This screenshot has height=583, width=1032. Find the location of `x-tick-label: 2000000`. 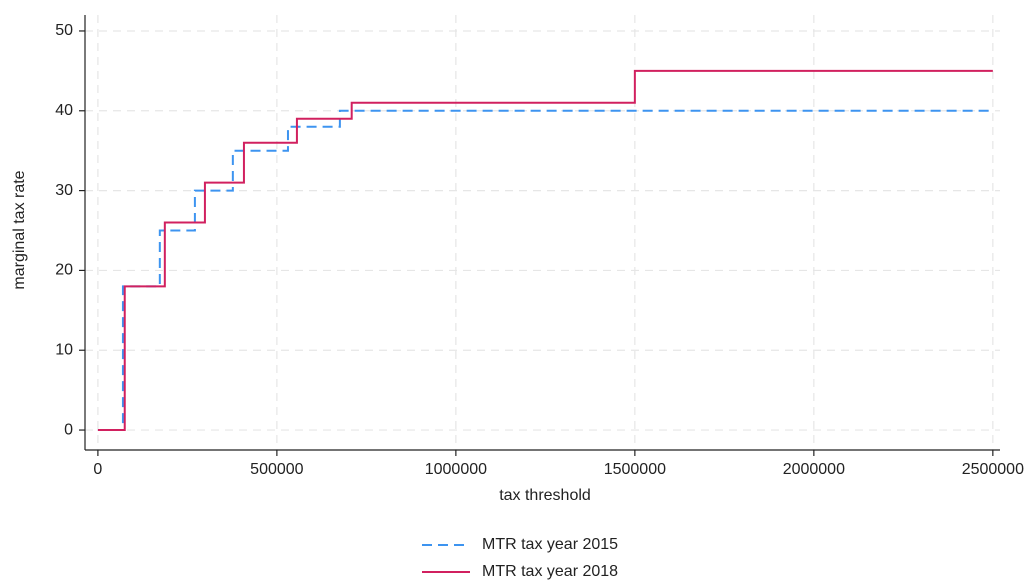

x-tick-label: 2000000 is located at coordinates (814, 469).